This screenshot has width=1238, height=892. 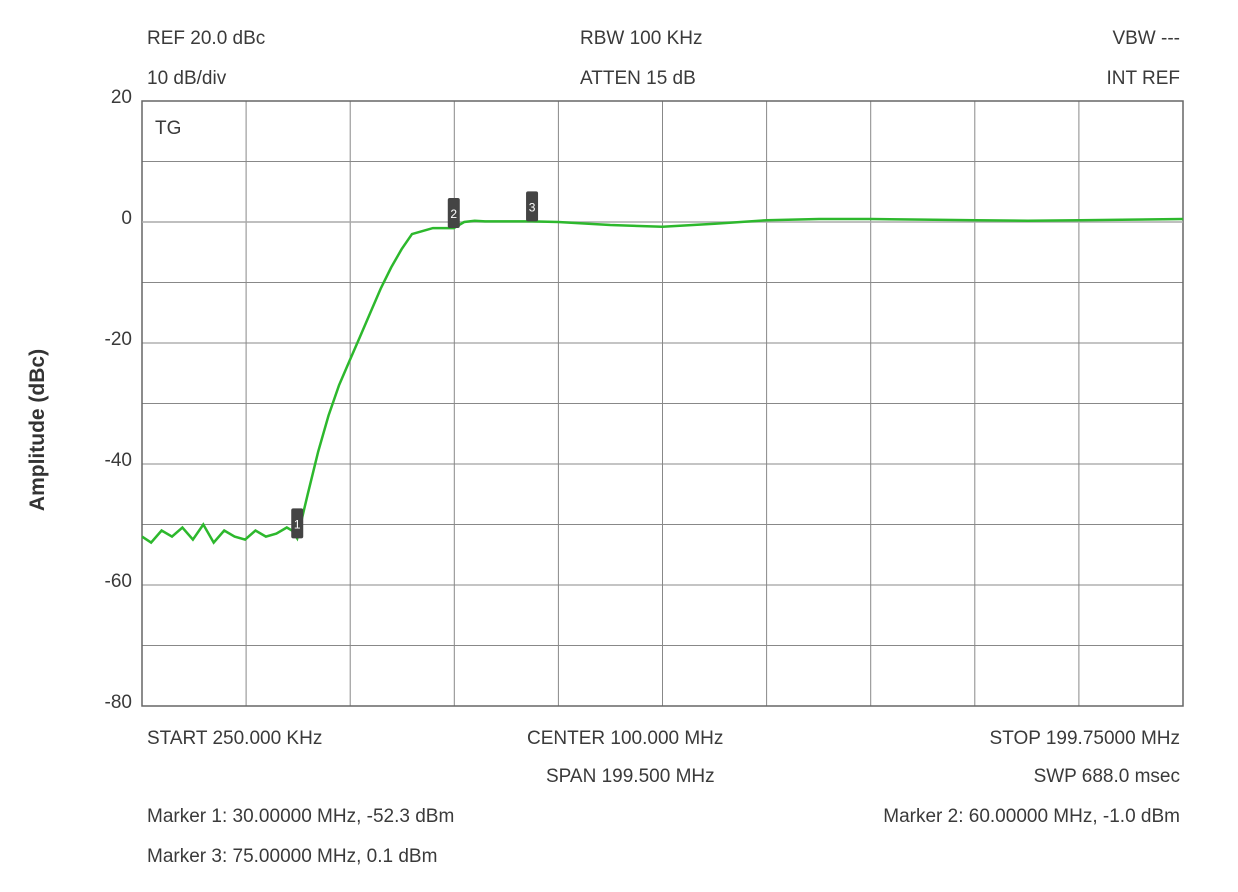 What do you see at coordinates (118, 339) in the screenshot?
I see `y-tick-label: -20` at bounding box center [118, 339].